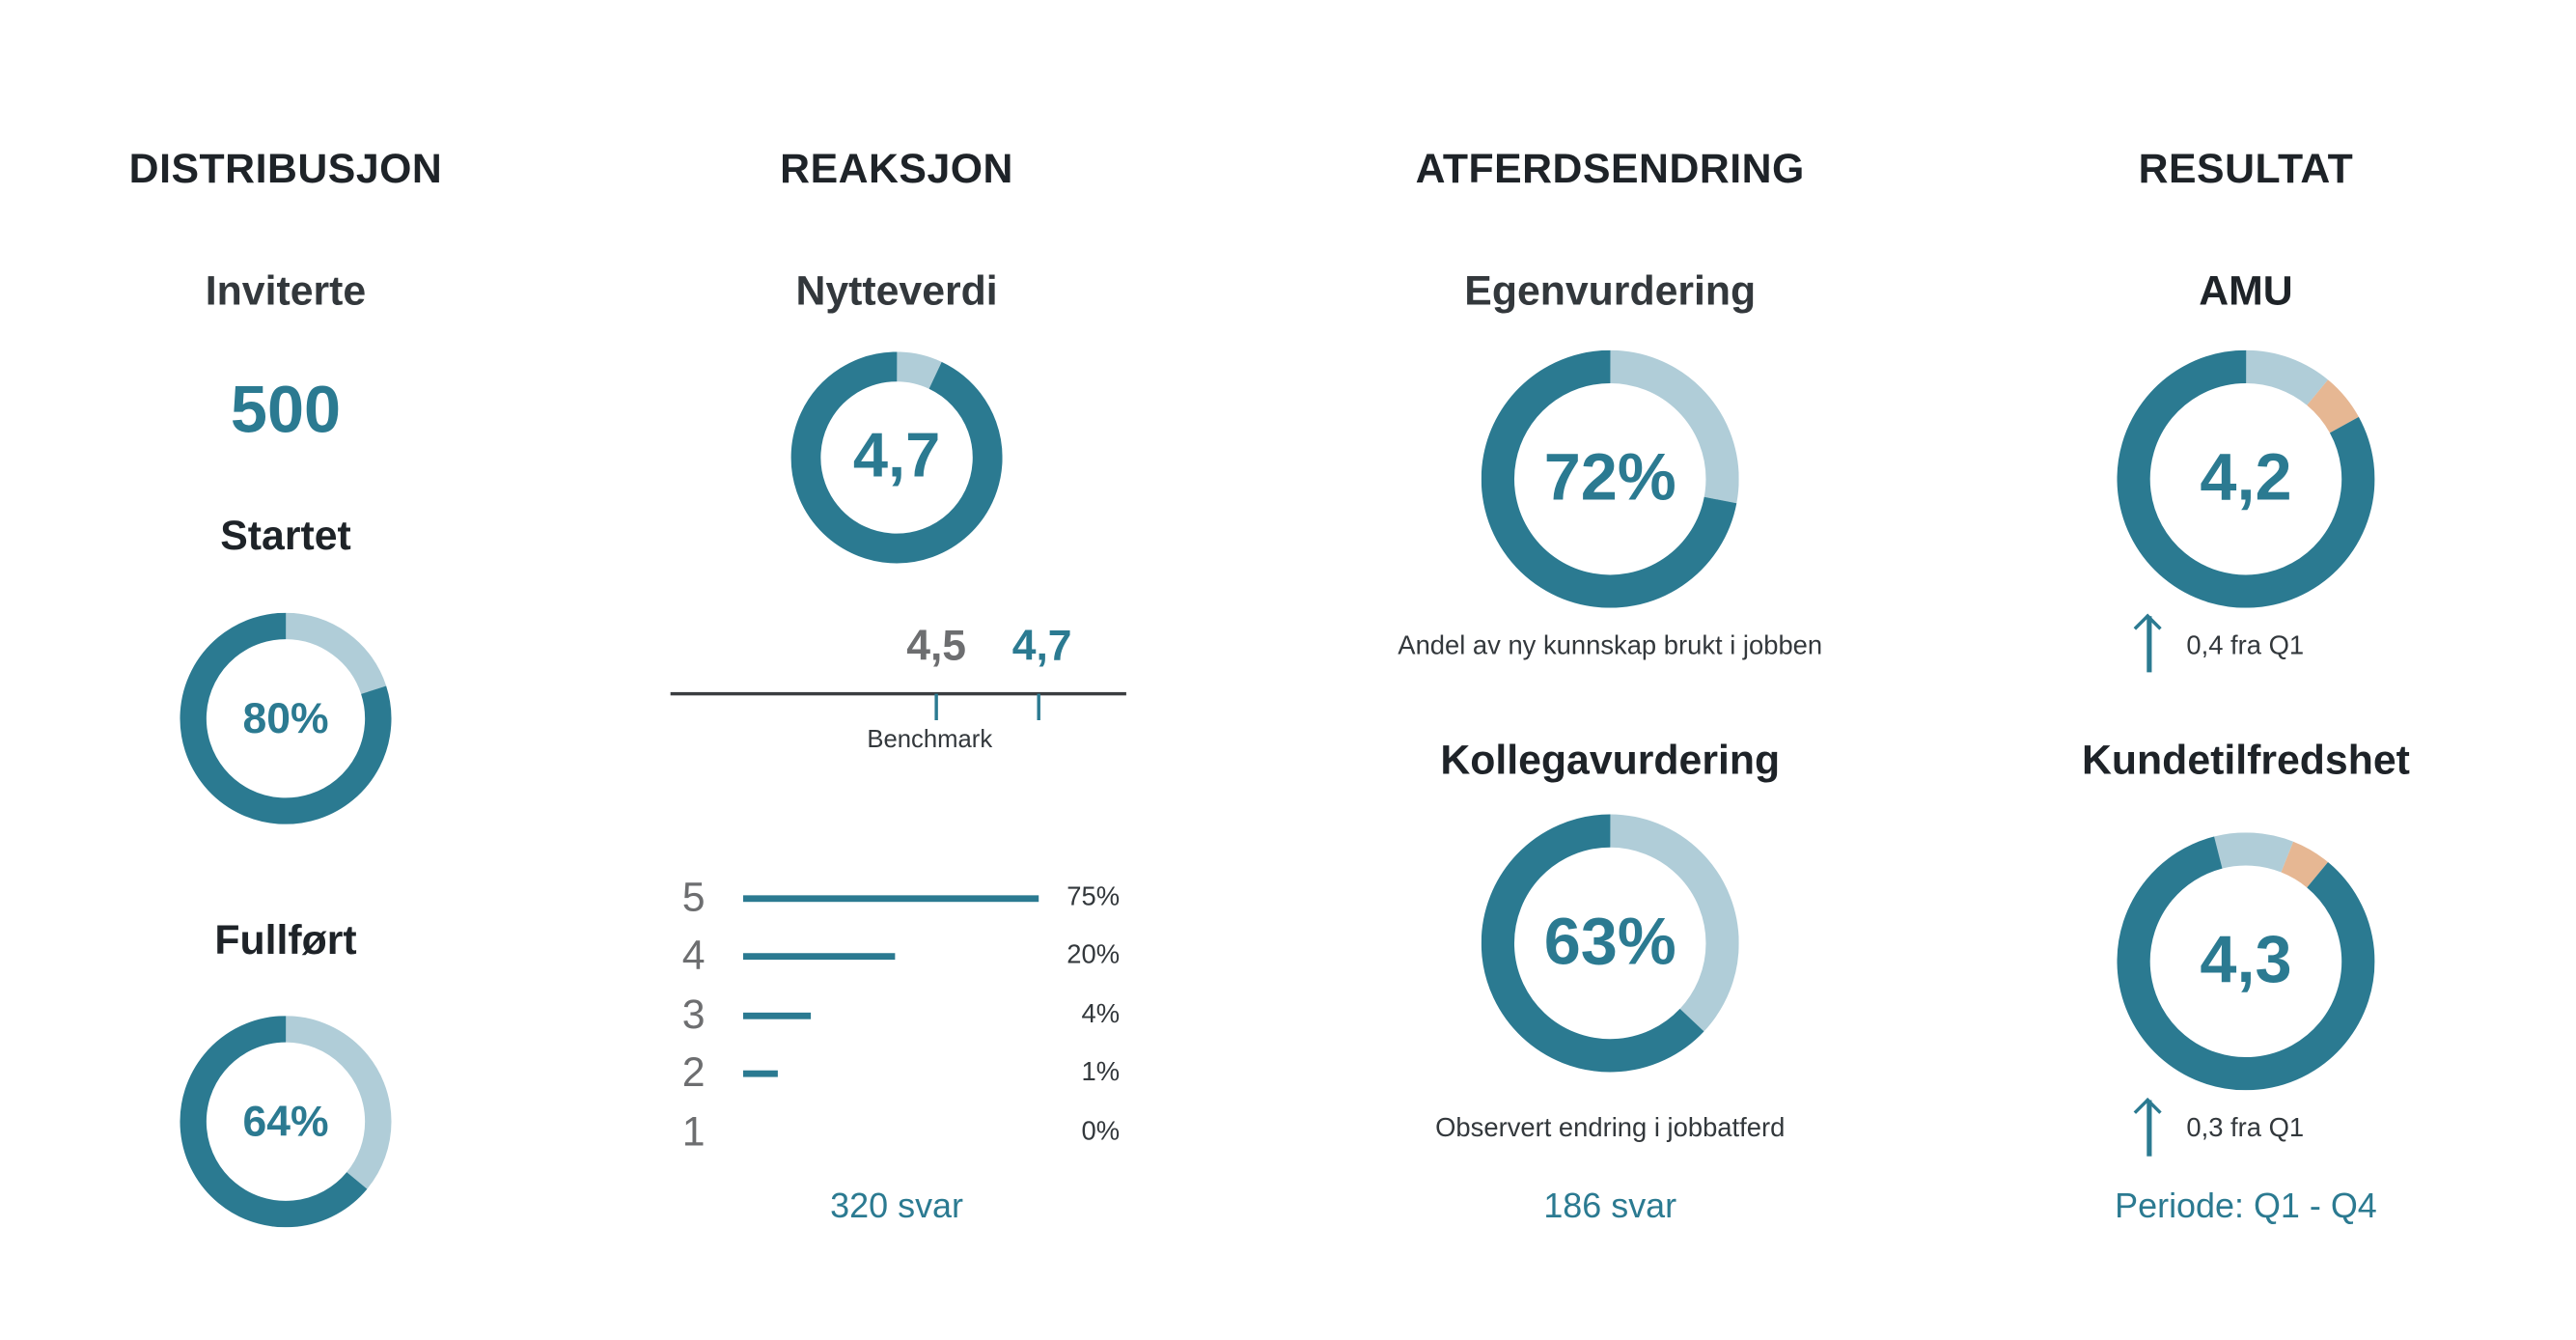 The height and width of the screenshot is (1340, 2576). What do you see at coordinates (896, 291) in the screenshot?
I see `nytteverdi-label: Nytteverdi` at bounding box center [896, 291].